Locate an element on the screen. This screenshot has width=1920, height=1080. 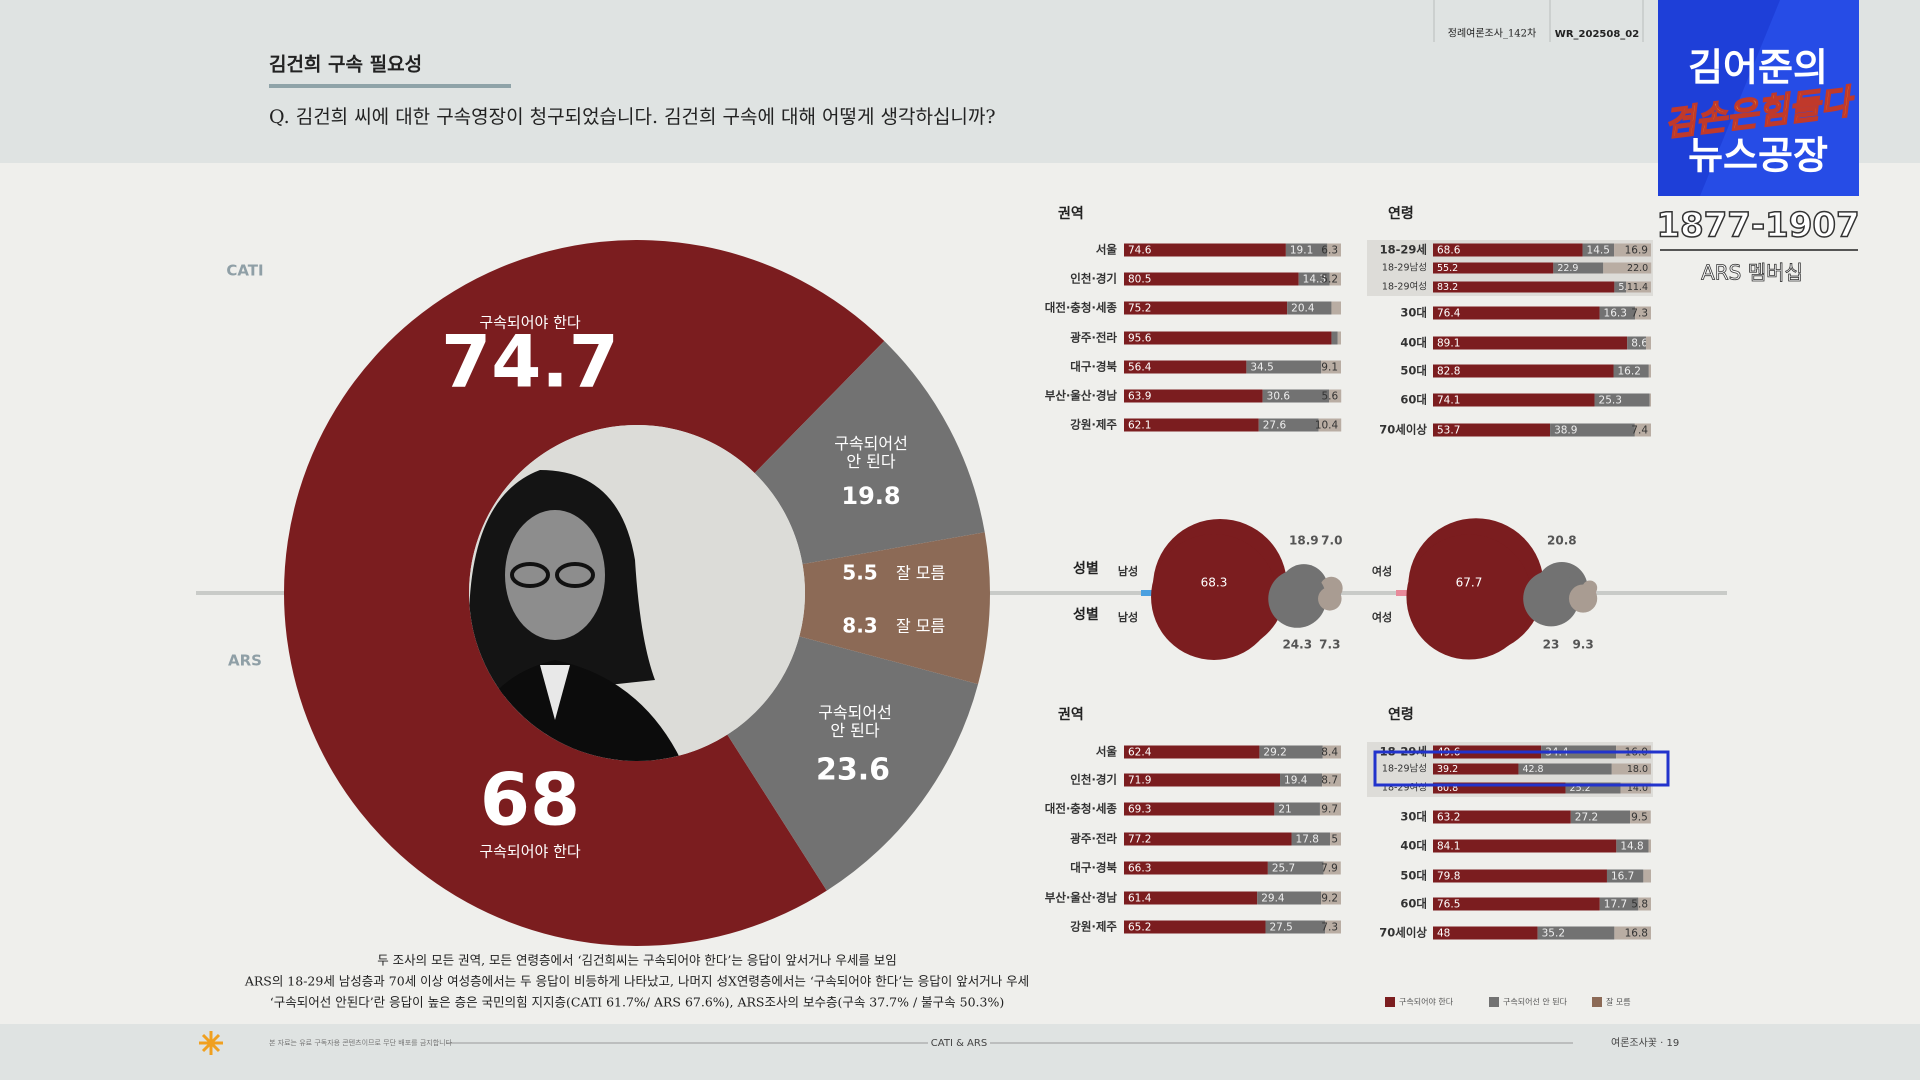
section-title: 연령 is located at coordinates (1401, 214).